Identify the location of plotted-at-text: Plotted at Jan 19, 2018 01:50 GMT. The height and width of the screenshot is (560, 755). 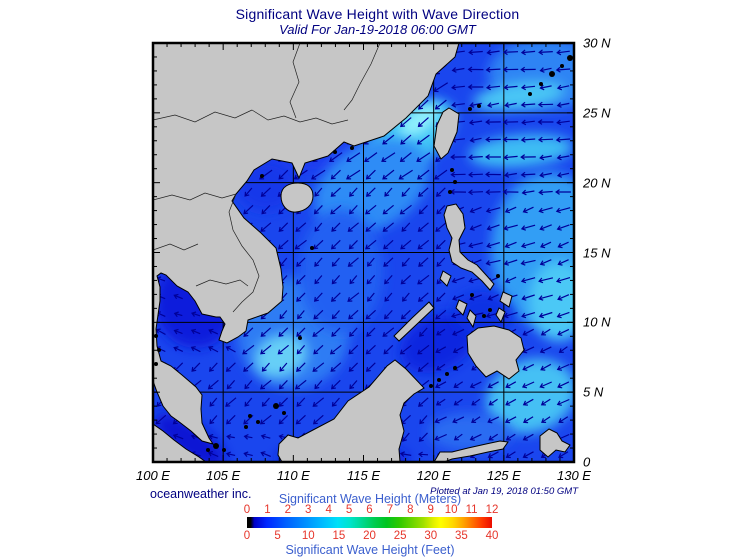
(504, 491).